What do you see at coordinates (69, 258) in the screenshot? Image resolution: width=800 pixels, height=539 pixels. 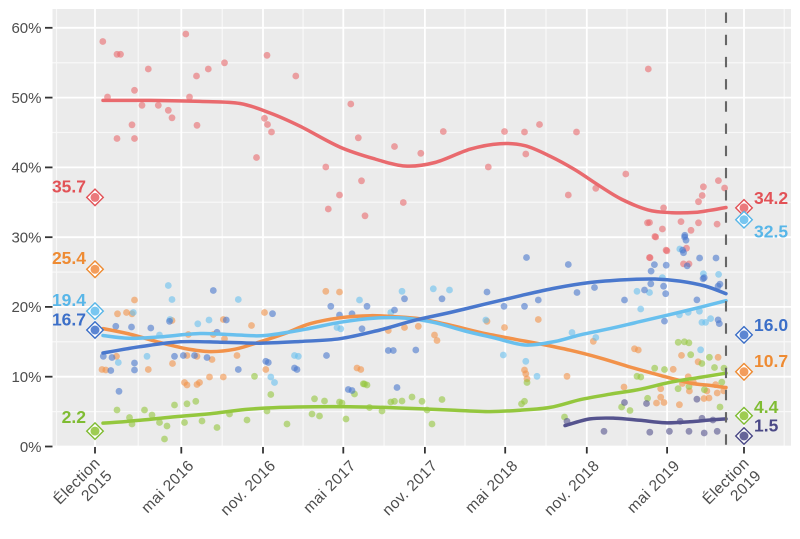 I see `svg-text: 25.4` at bounding box center [69, 258].